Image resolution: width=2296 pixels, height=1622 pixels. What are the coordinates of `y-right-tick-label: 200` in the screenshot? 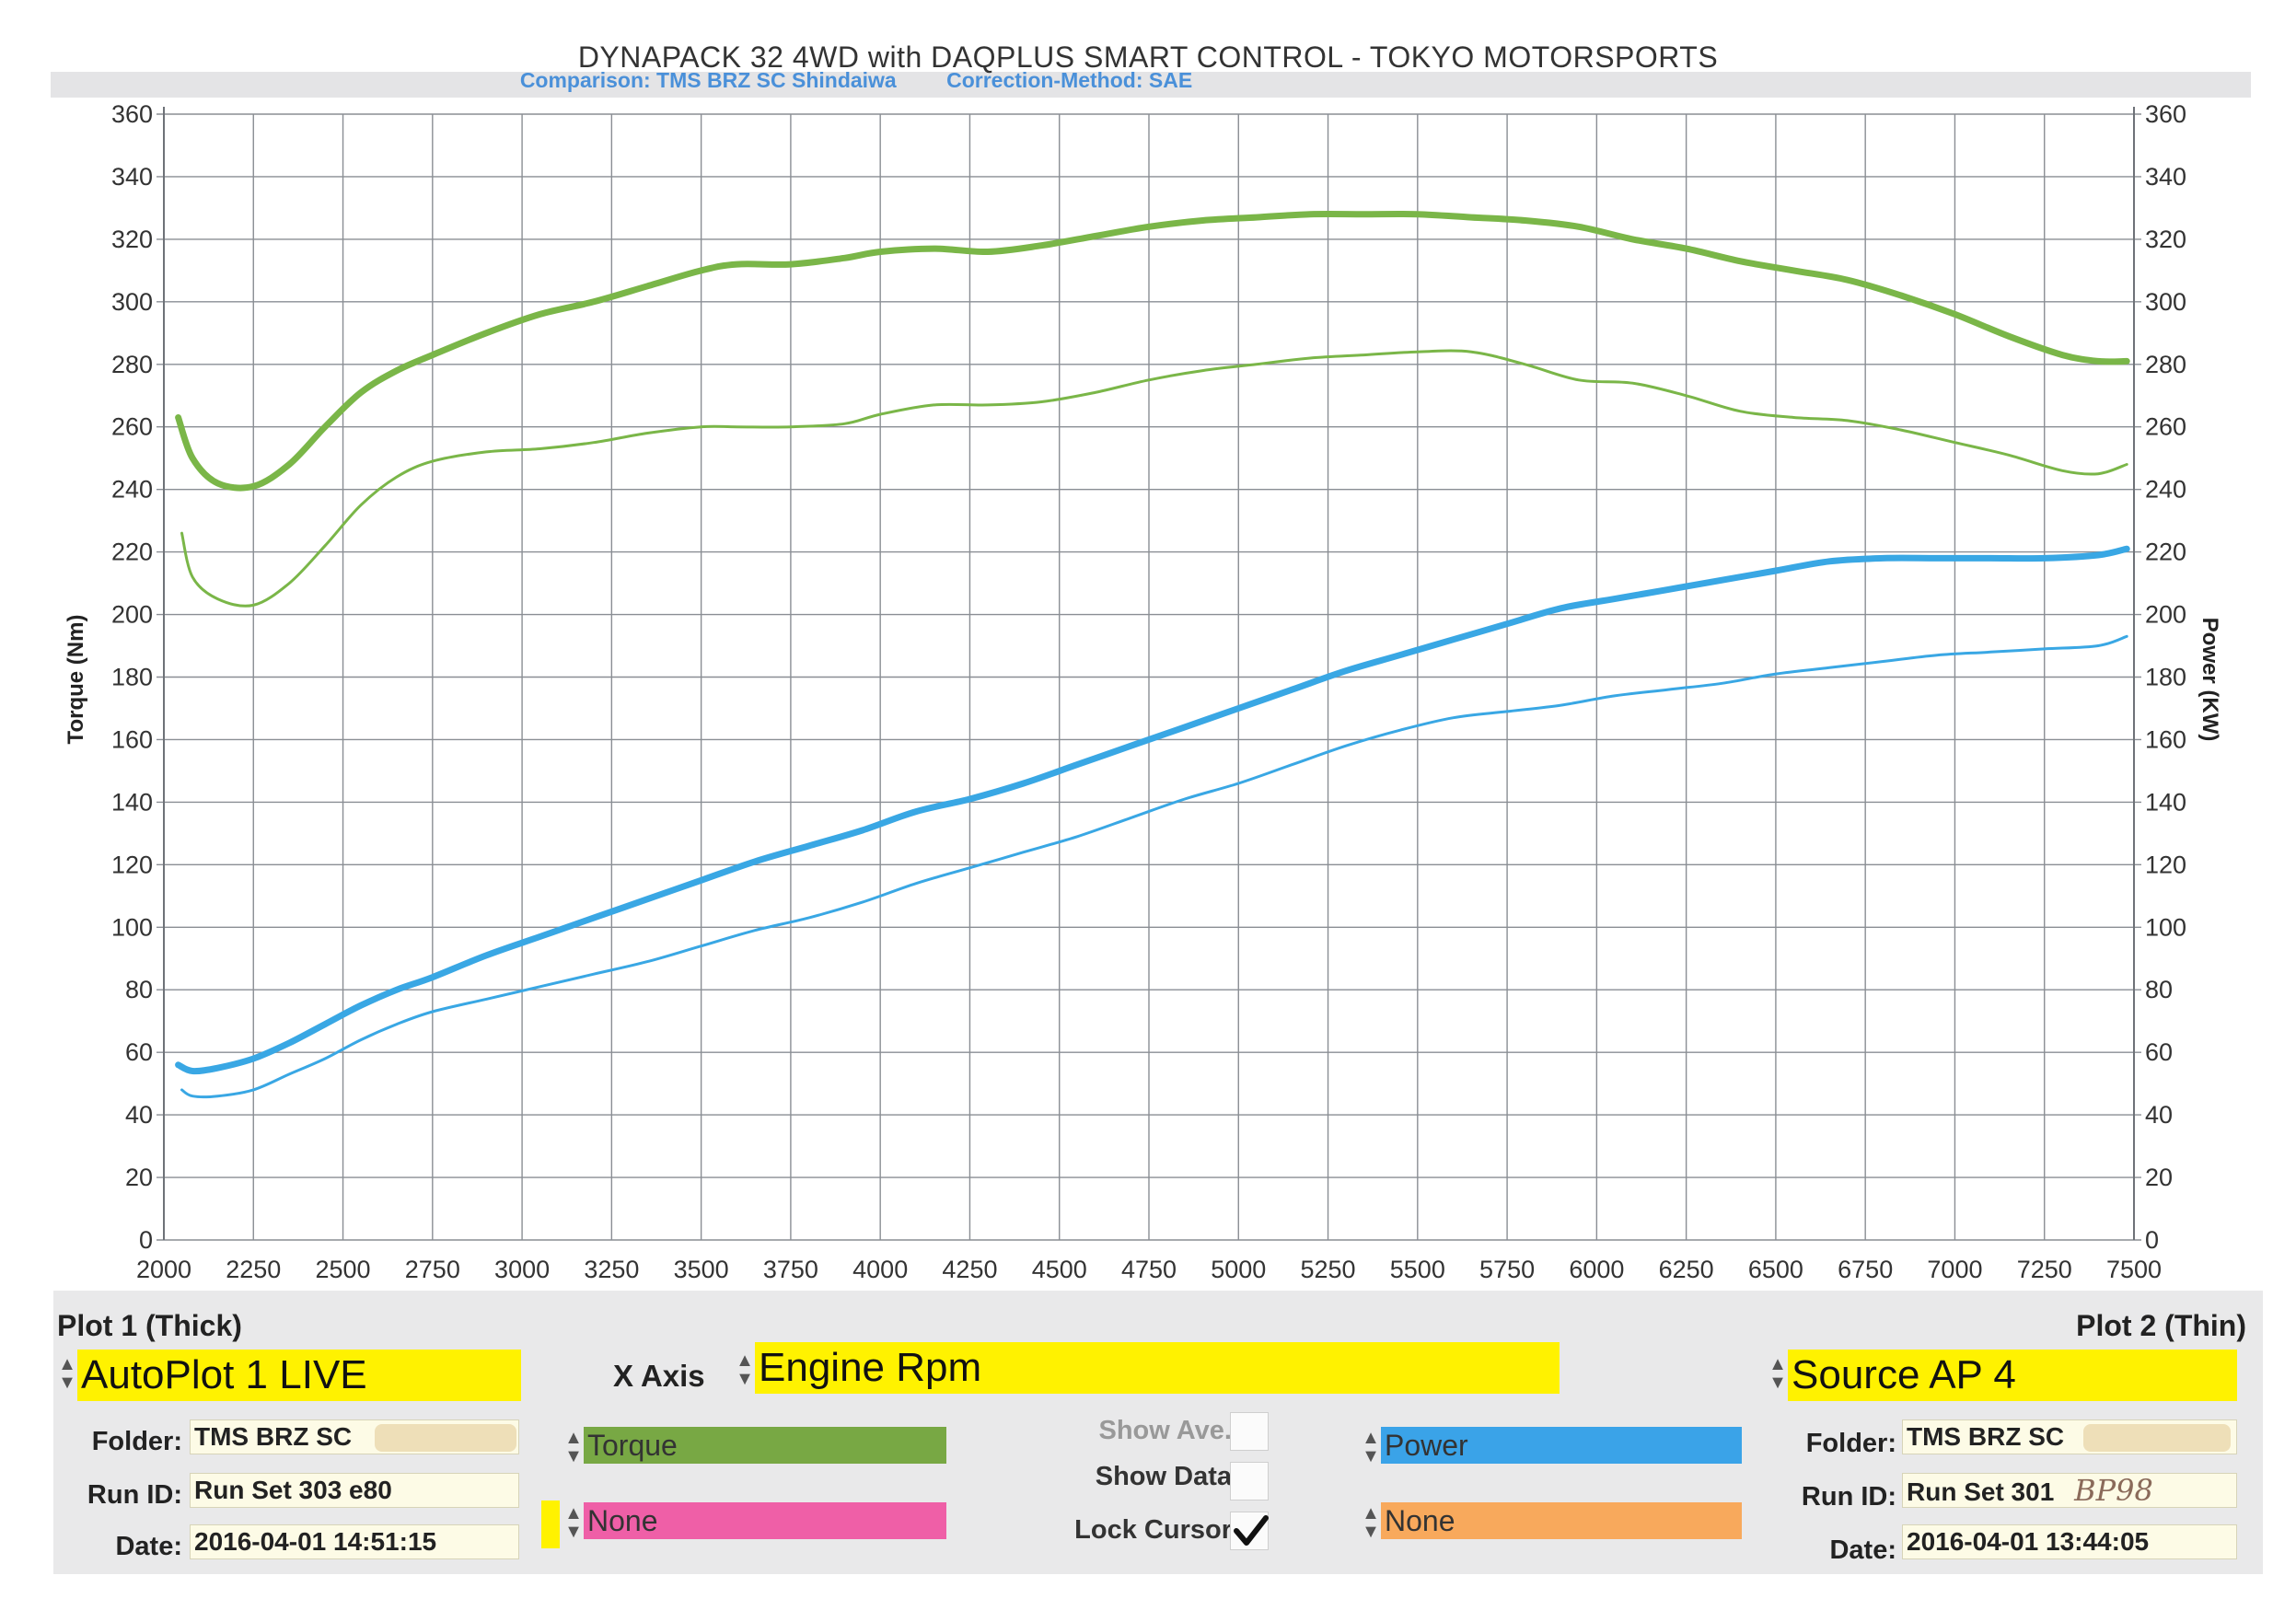 It's located at (2165, 615).